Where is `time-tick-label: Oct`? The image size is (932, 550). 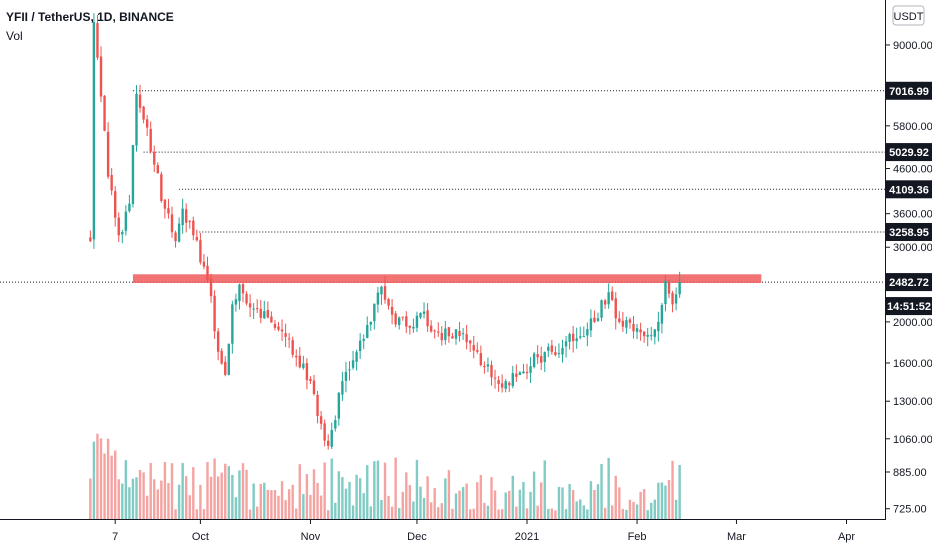
time-tick-label: Oct is located at coordinates (200, 537).